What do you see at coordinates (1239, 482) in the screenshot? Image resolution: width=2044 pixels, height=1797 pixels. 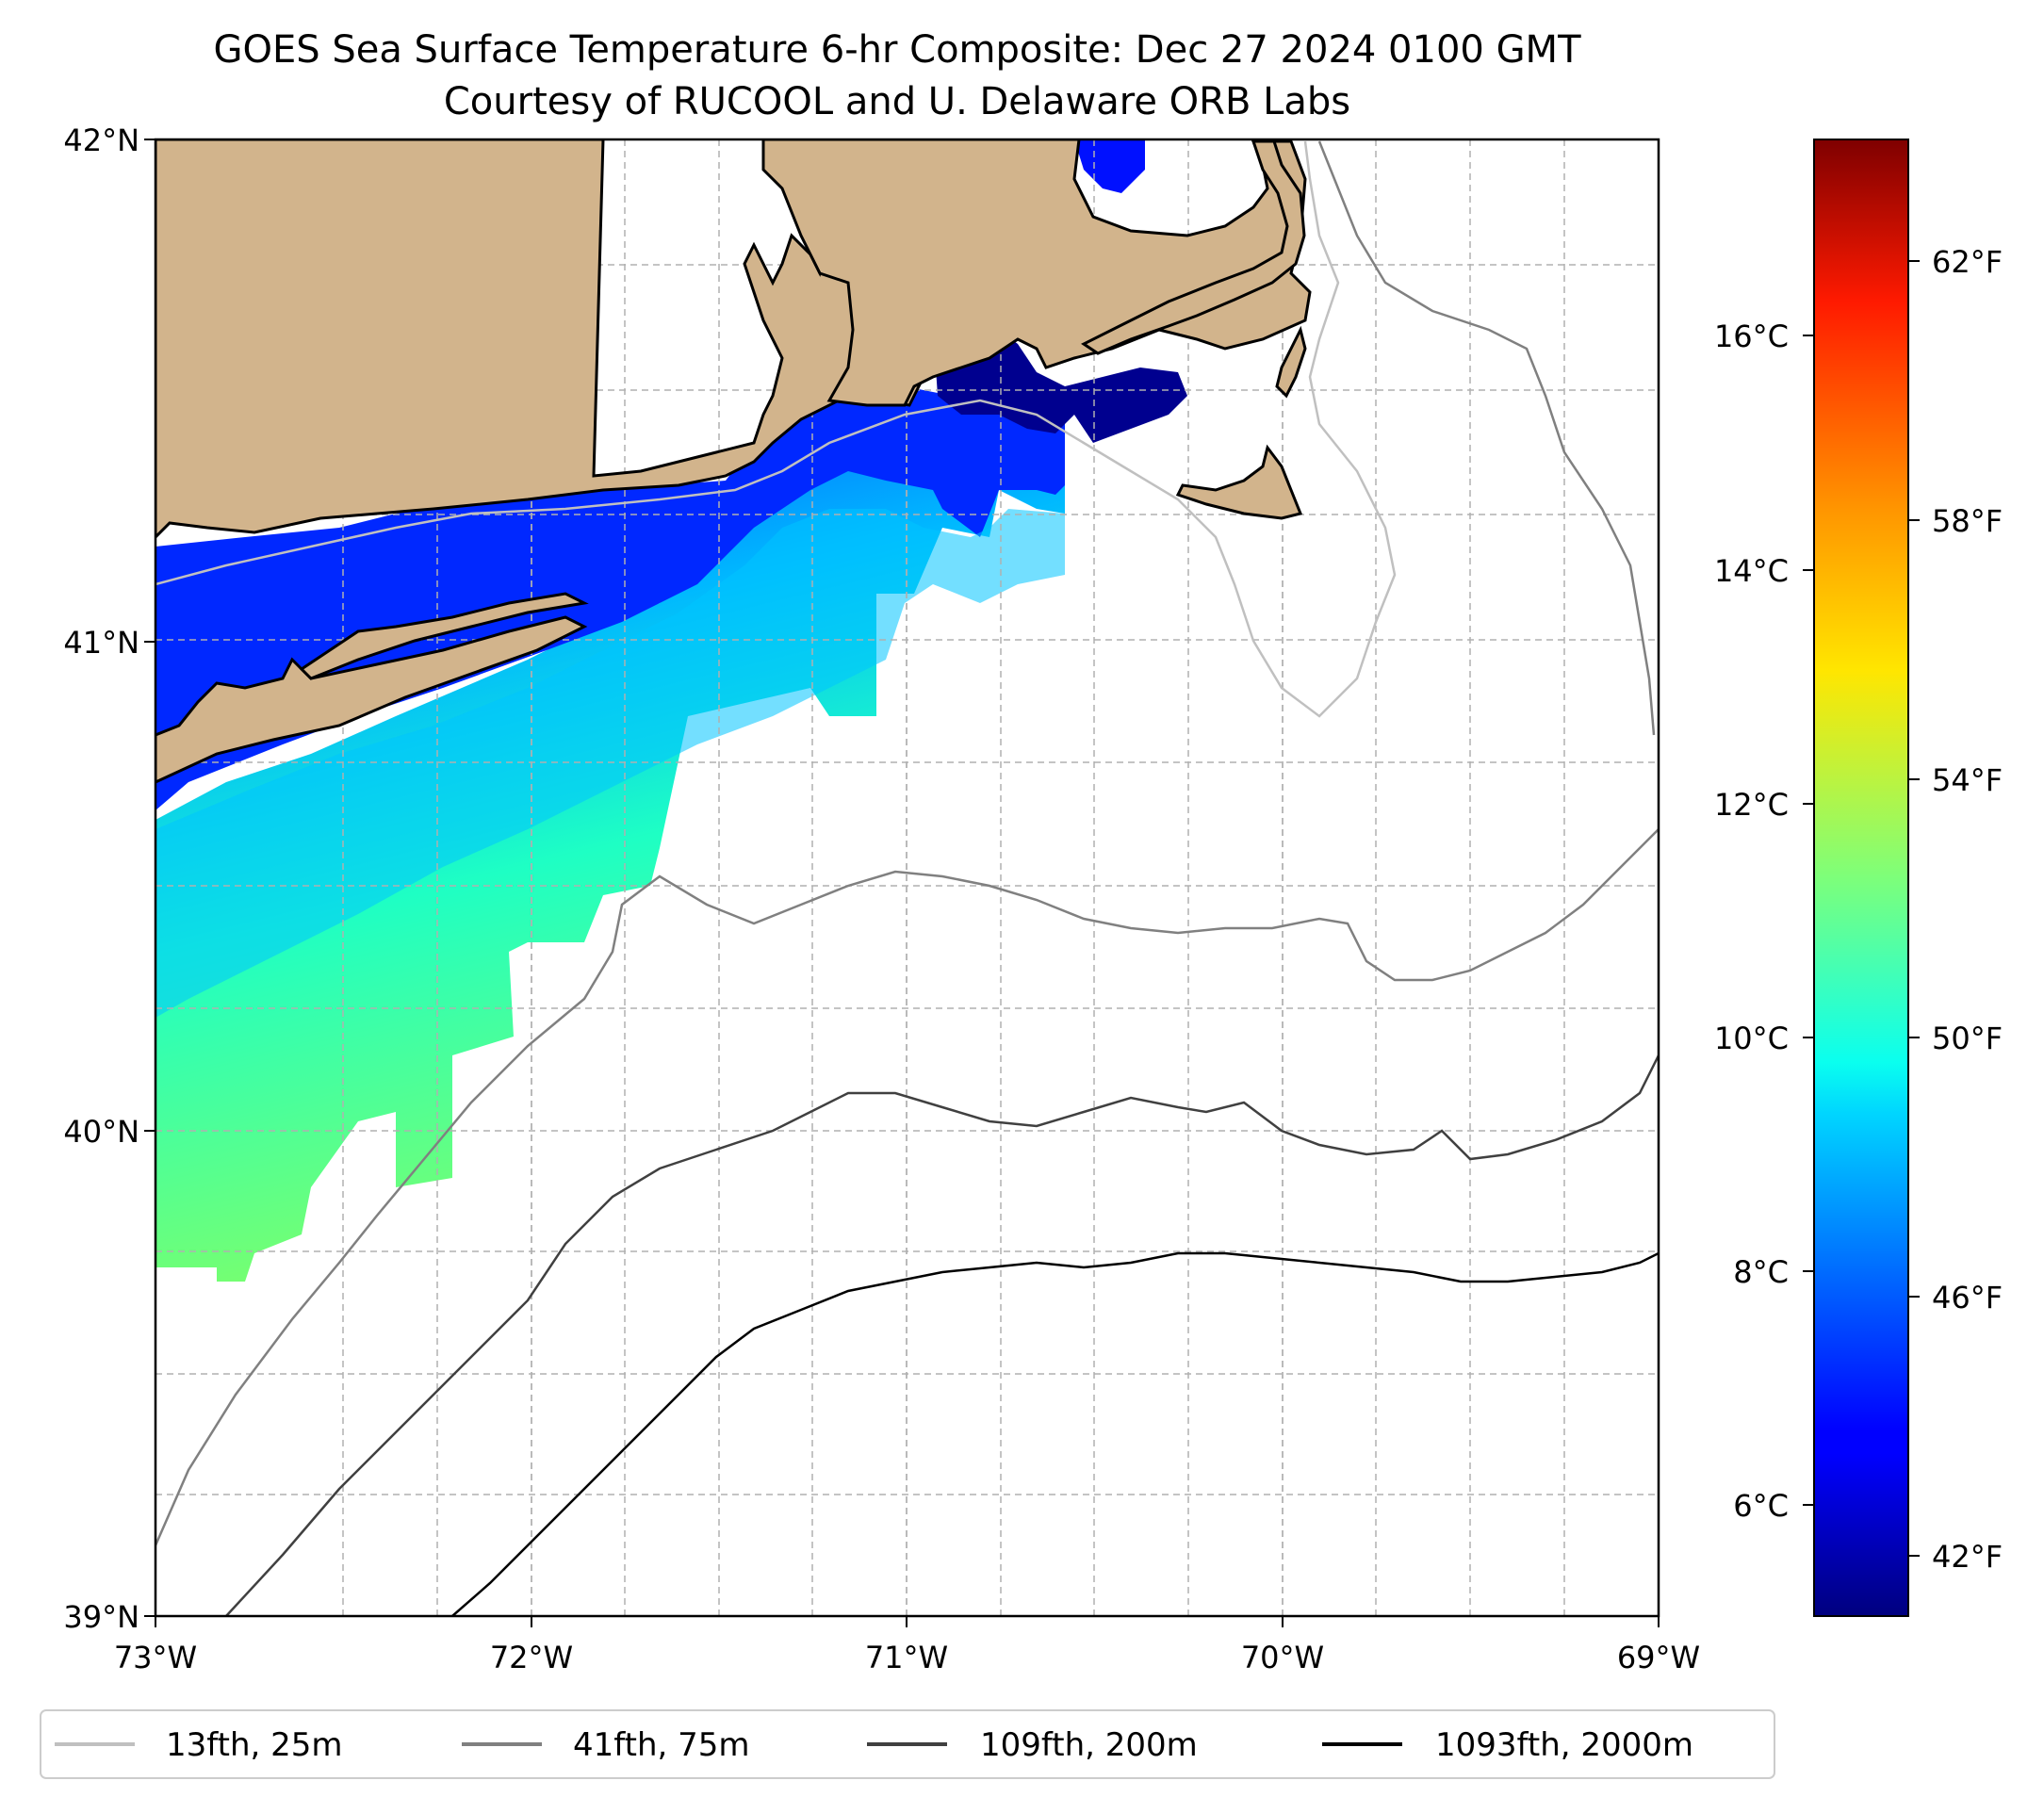 I see `martha-vineyard-land` at bounding box center [1239, 482].